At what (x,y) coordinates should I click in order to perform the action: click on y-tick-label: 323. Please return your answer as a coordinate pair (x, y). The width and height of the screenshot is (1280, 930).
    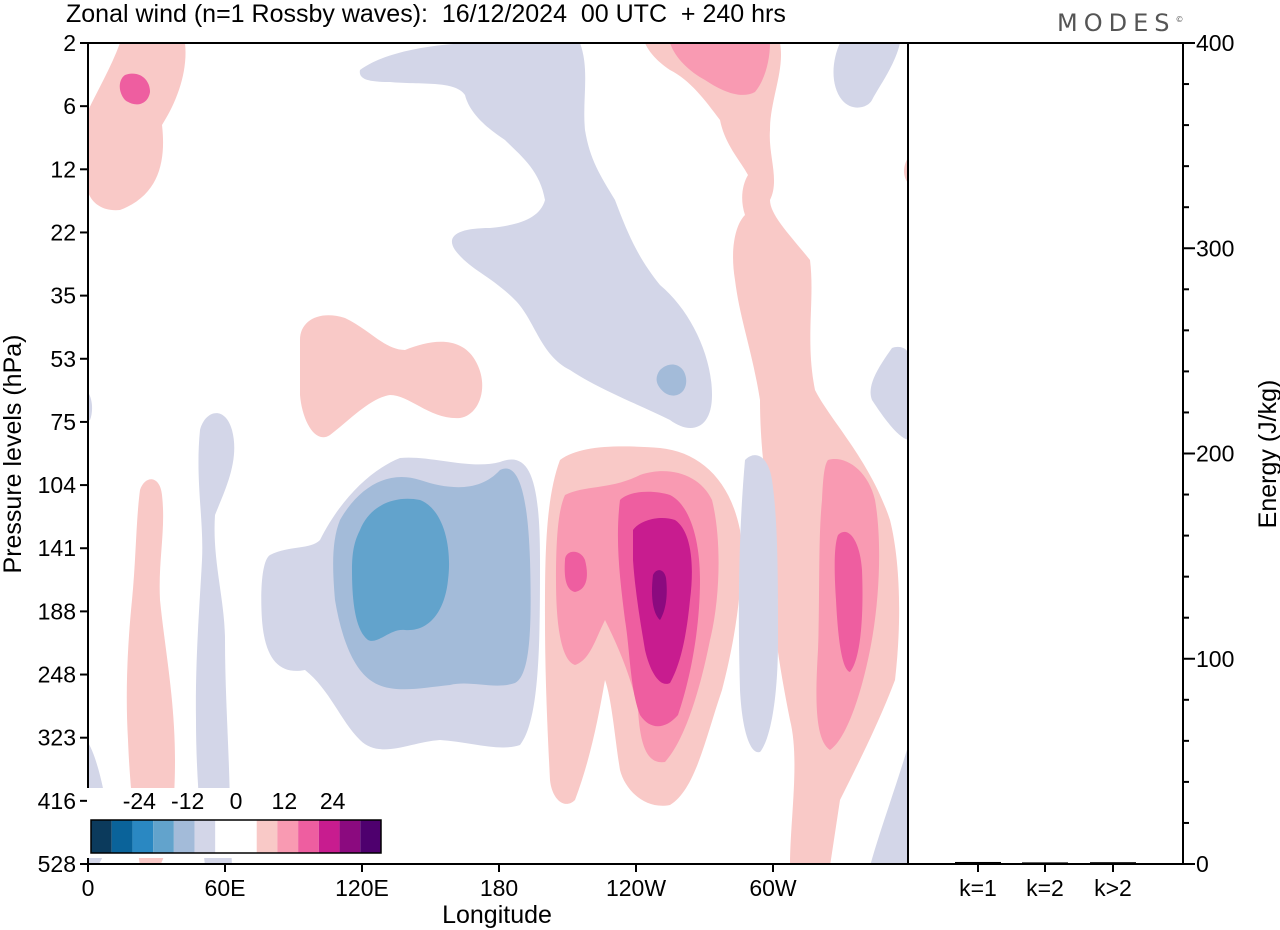
    Looking at the image, I should click on (57, 738).